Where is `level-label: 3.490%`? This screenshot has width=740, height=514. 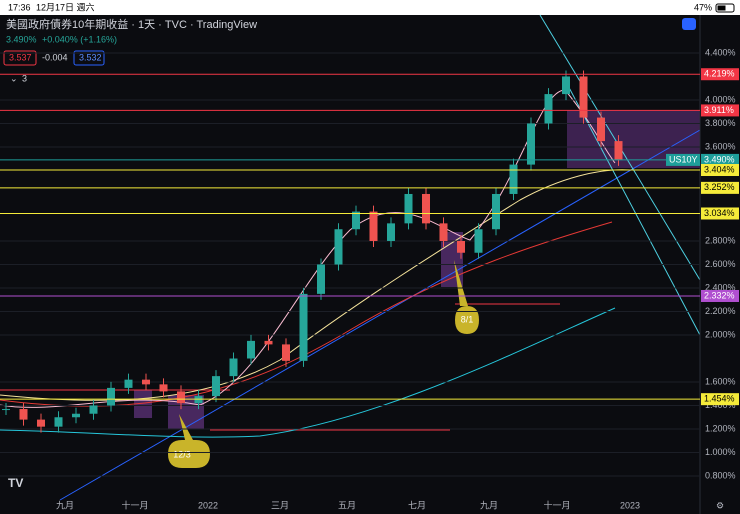 level-label: 3.490% is located at coordinates (719, 159).